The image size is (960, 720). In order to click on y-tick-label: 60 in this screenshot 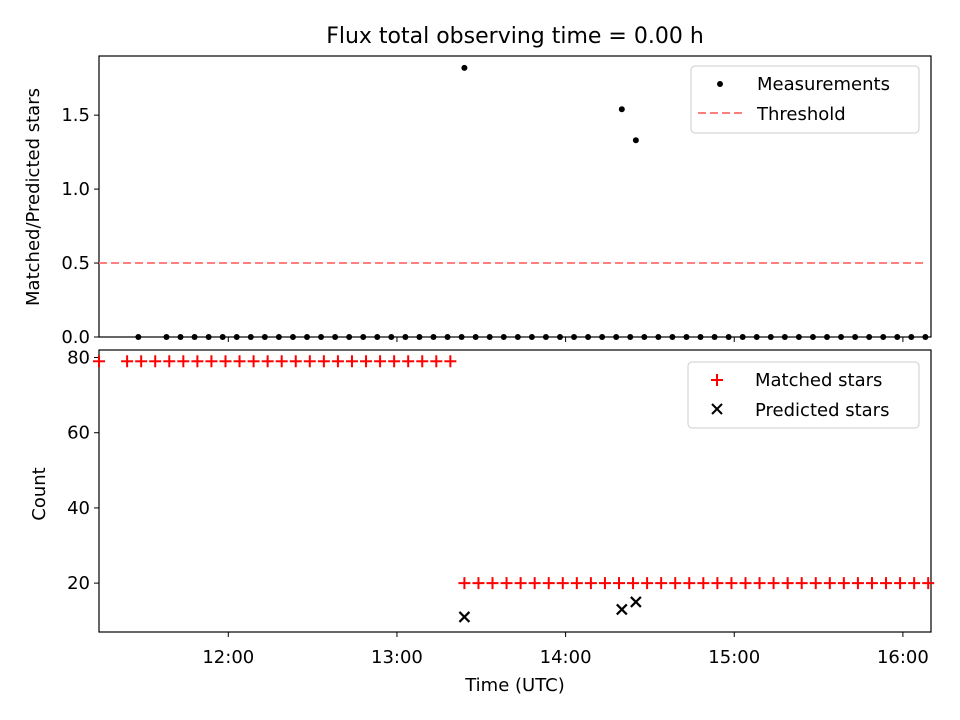, I will do `click(78, 433)`.